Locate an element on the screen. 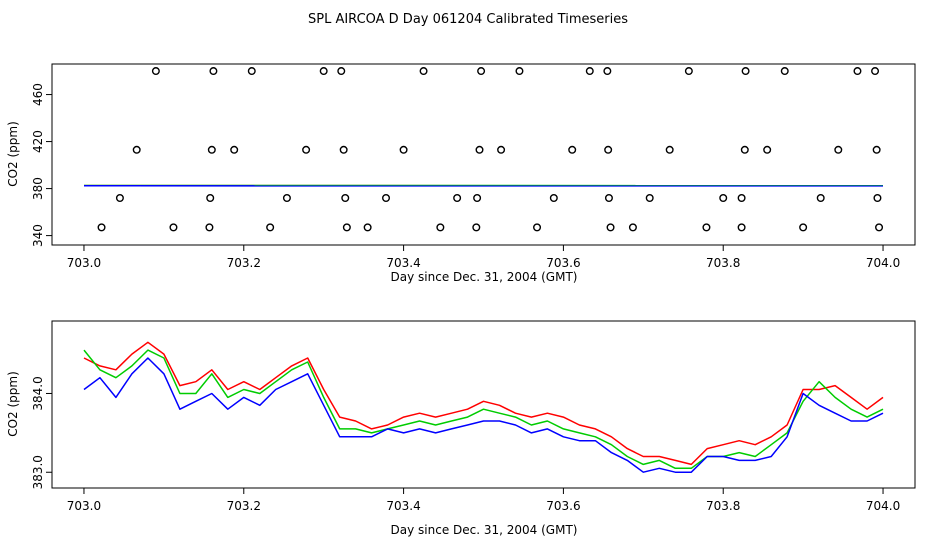 The image size is (936, 540). y-tick-label: 460 is located at coordinates (38, 94).